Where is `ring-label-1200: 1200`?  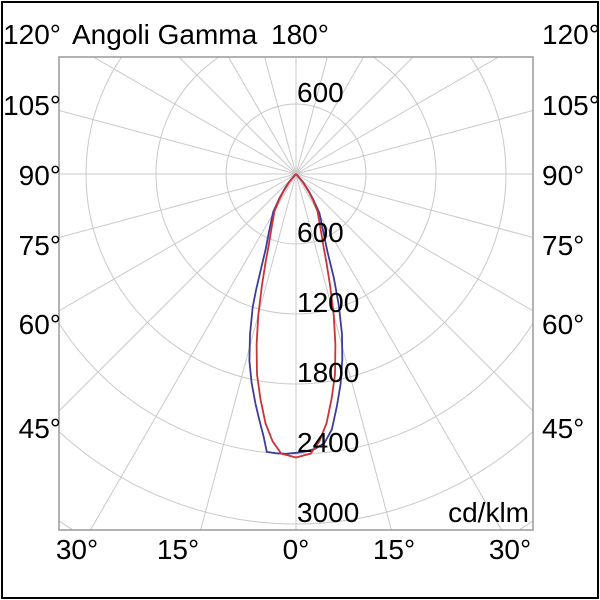
ring-label-1200: 1200 is located at coordinates (328, 302).